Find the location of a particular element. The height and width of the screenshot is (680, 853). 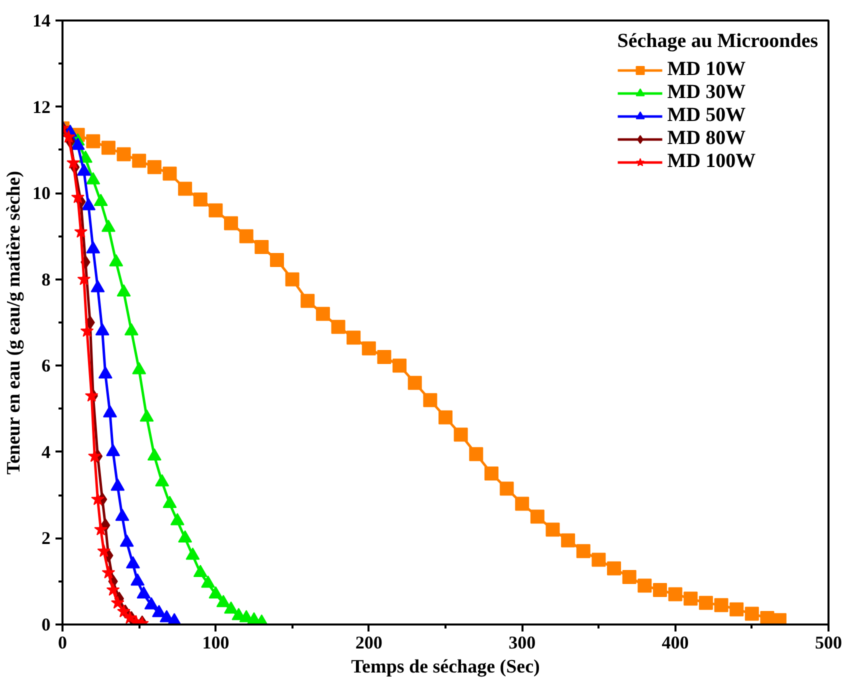

legend-label: MD 80W is located at coordinates (706, 138).